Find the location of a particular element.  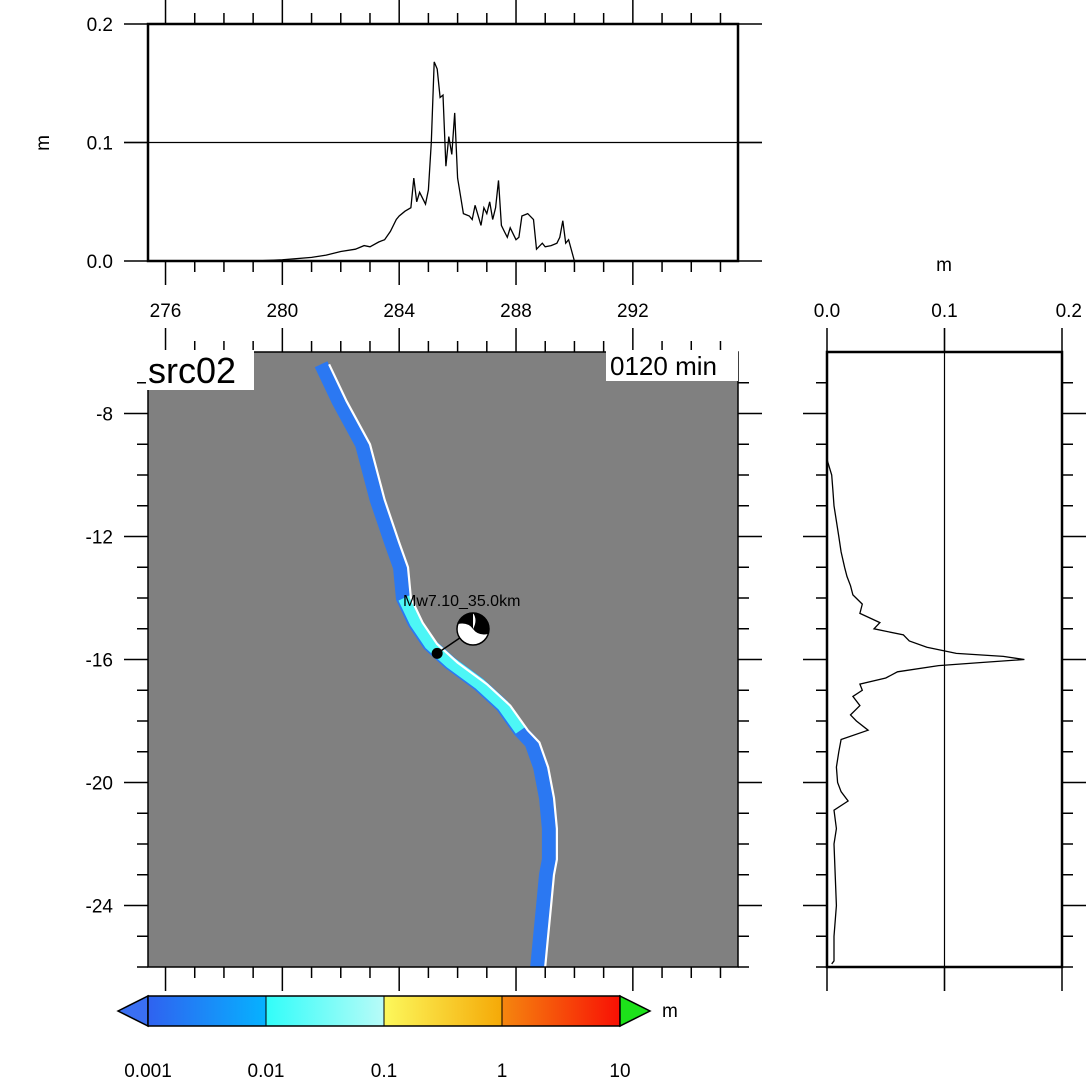

colorbar-tick-label: 0.01 is located at coordinates (266, 1071).